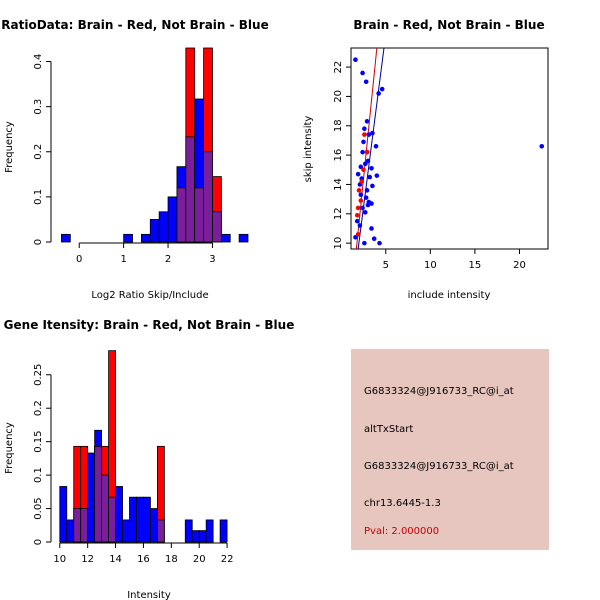 Image resolution: width=600 pixels, height=600 pixels. I want to click on ratio-histogram-x-axis: 0 1 2 3, so click(146, 253).